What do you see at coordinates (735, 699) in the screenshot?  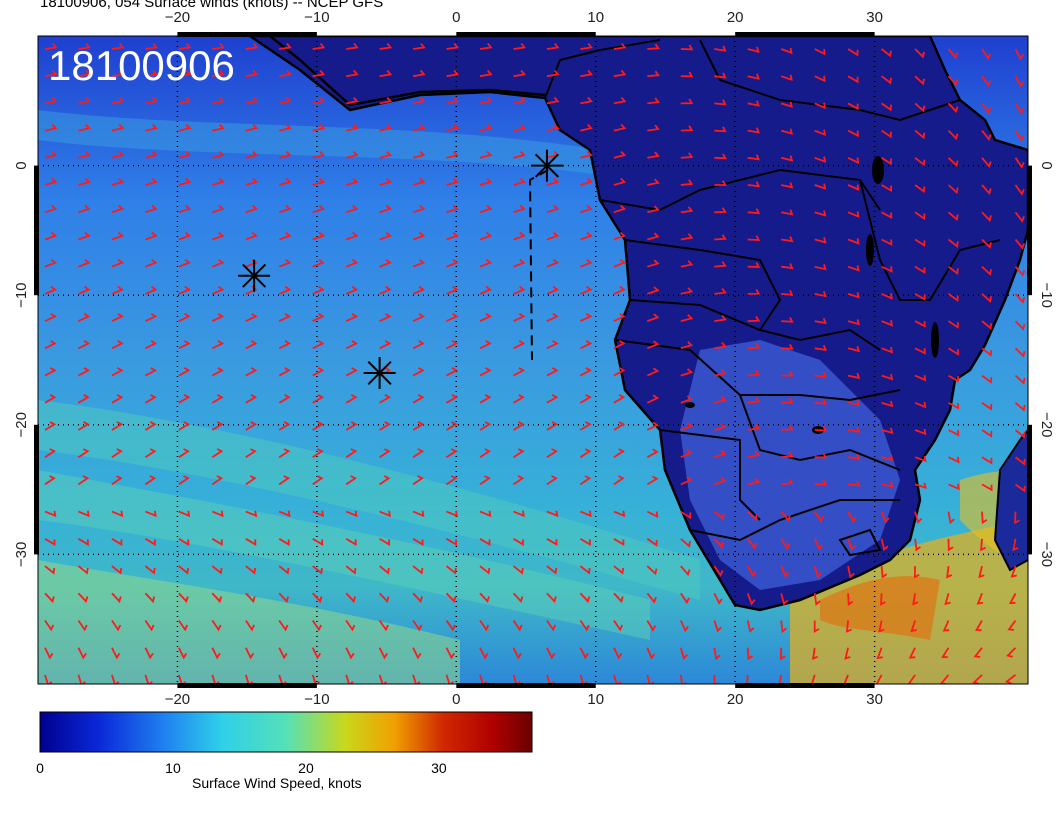 I see `lon-tick-label-bottom: 20` at bounding box center [735, 699].